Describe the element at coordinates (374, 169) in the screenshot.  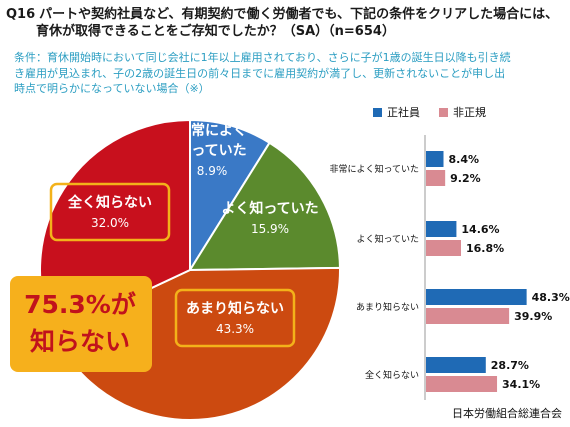
I see `bar-category-label-1: 非常によく知っていた` at that location.